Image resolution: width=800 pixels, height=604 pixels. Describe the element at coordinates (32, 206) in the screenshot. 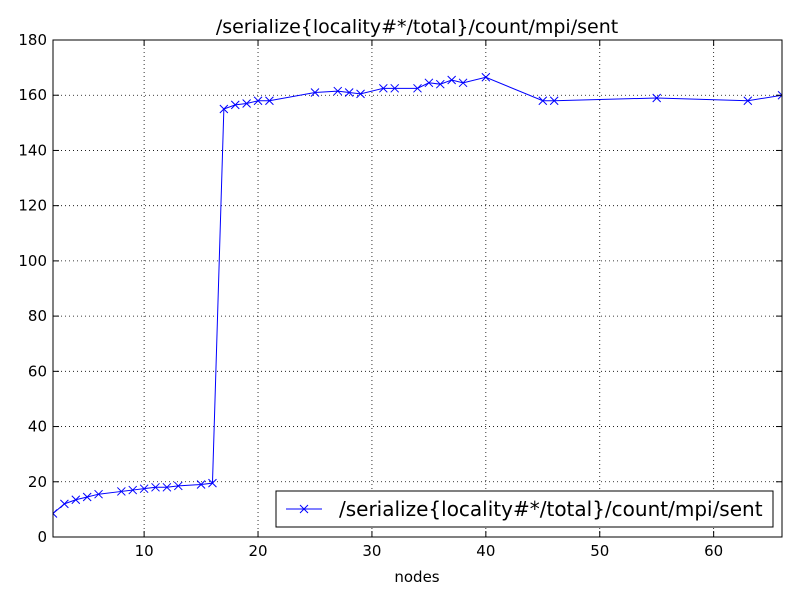

I see `y-tick-label: 120` at that location.